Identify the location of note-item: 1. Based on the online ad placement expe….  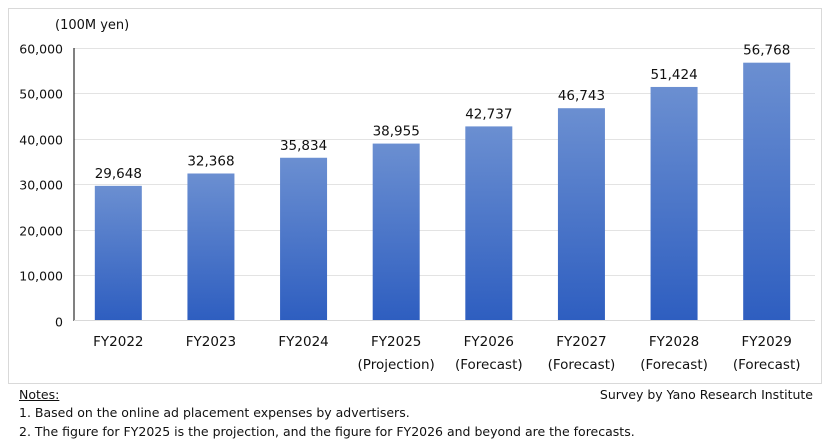
(214, 412).